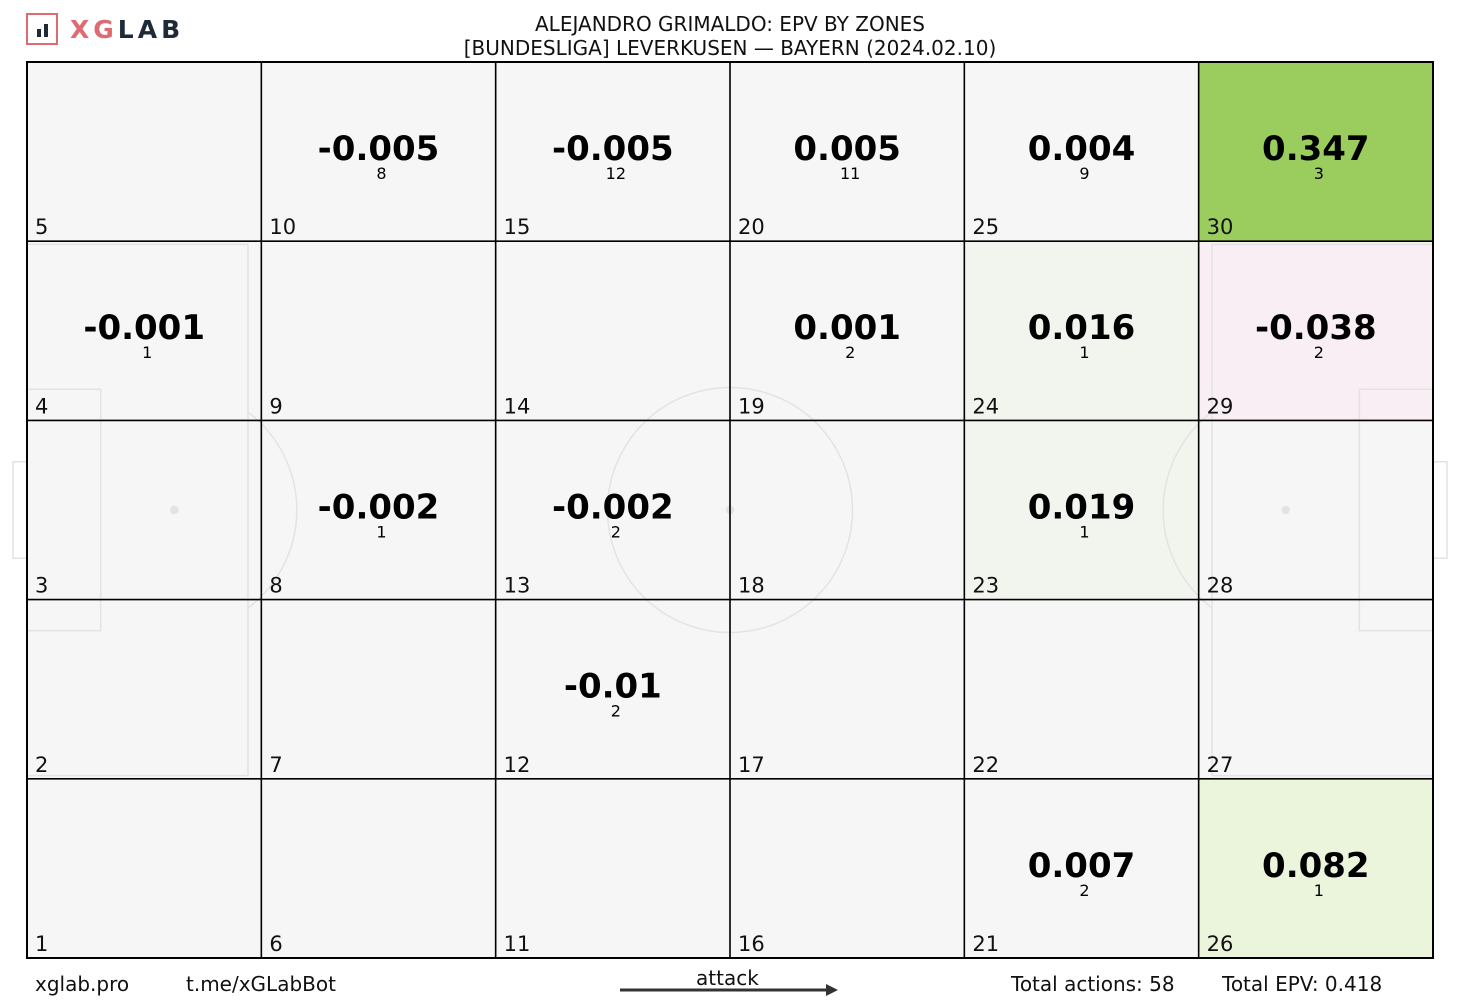 Image resolution: width=1460 pixels, height=1008 pixels. Describe the element at coordinates (1187, 510) in the screenshot. I see `right-penalty-arc` at that location.